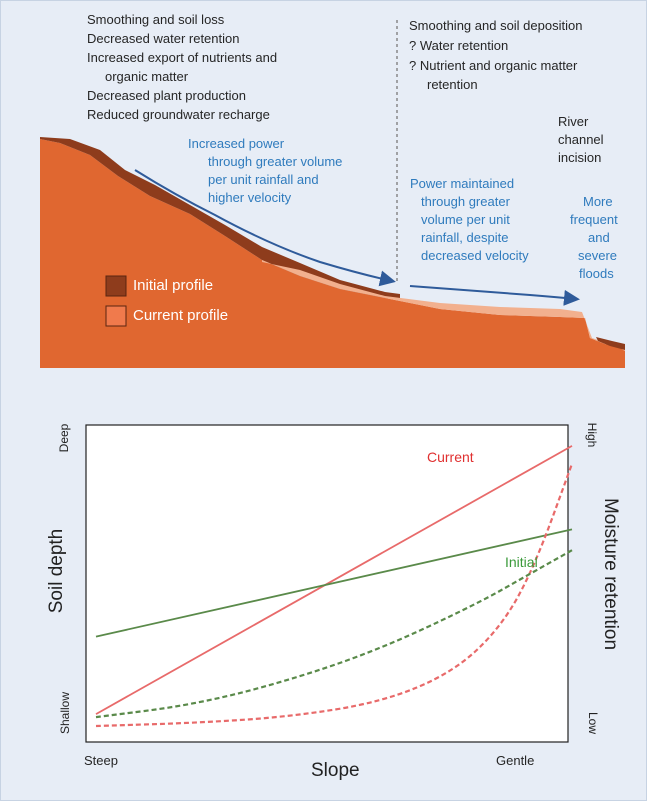 The image size is (647, 801). Describe the element at coordinates (156, 19) in the screenshot. I see `left-effect-1: Smoothing and soil loss` at that location.